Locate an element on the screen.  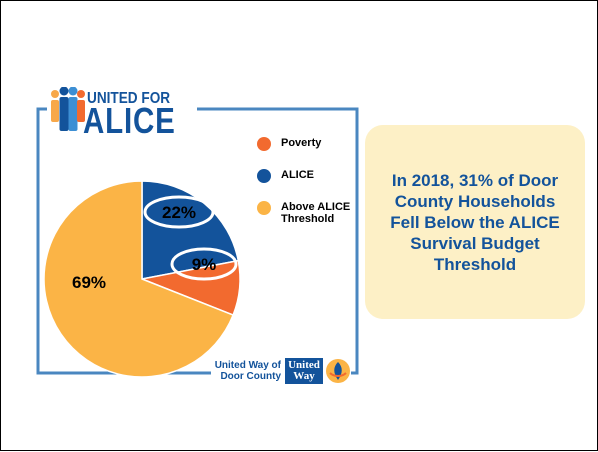
united-way-mark: United Way is located at coordinates (304, 371).